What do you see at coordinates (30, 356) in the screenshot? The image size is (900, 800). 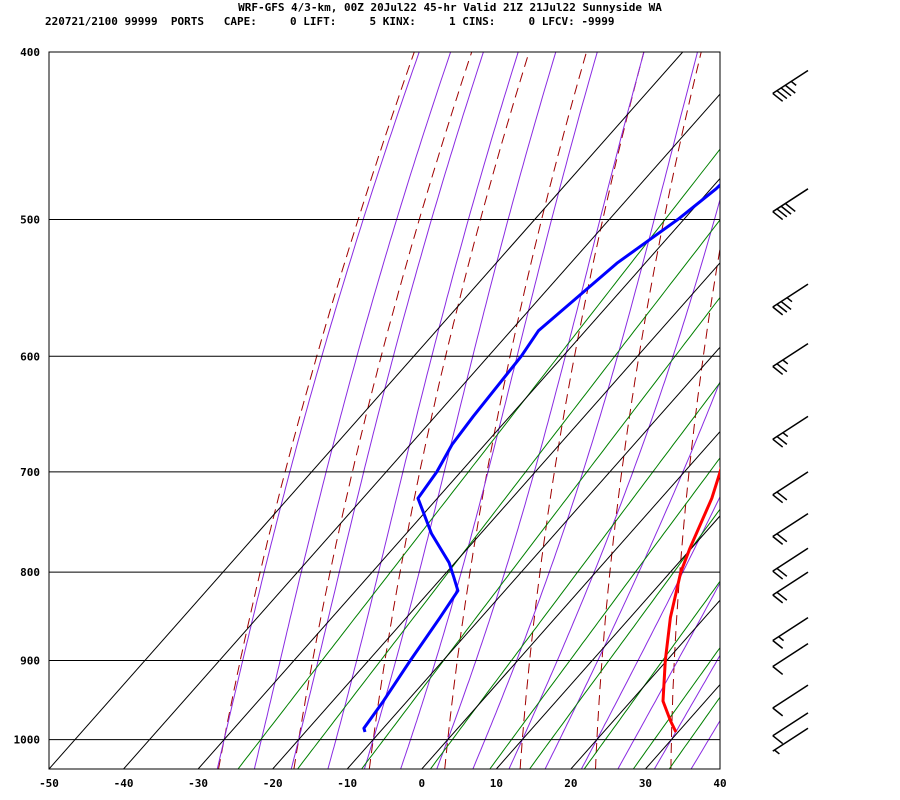 I see `y-tick-label: 600` at bounding box center [30, 356].